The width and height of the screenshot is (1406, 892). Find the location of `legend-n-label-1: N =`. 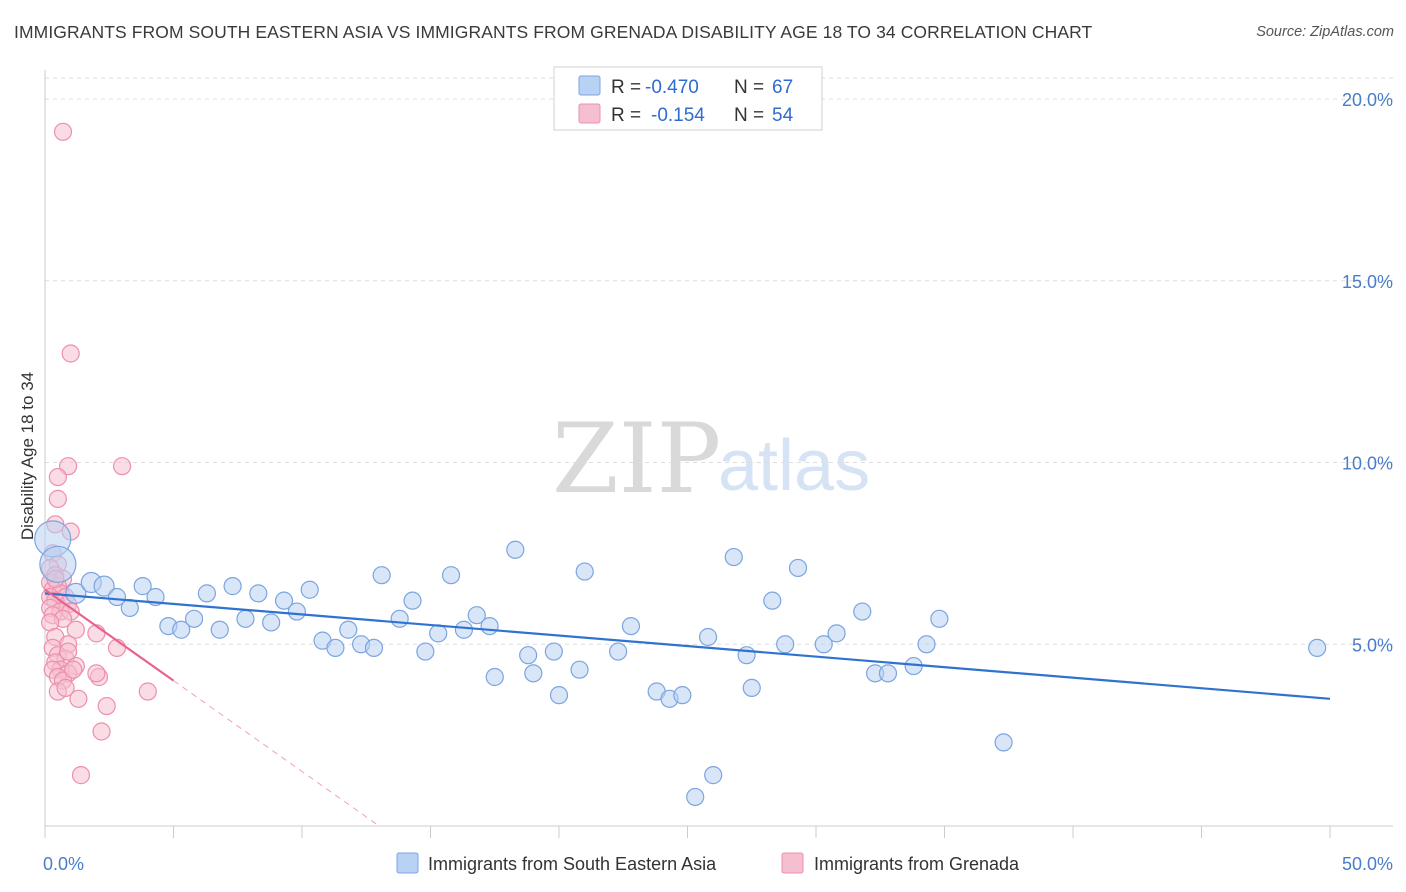

legend-n-label-1: N = is located at coordinates (749, 87).